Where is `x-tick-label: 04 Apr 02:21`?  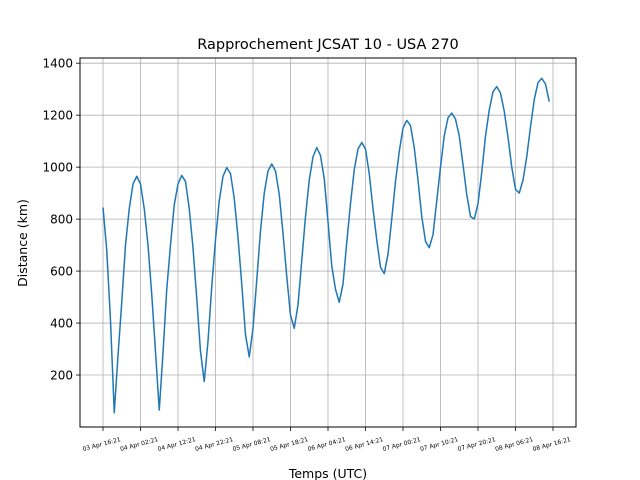 x-tick-label: 04 Apr 02:21 is located at coordinates (139, 444).